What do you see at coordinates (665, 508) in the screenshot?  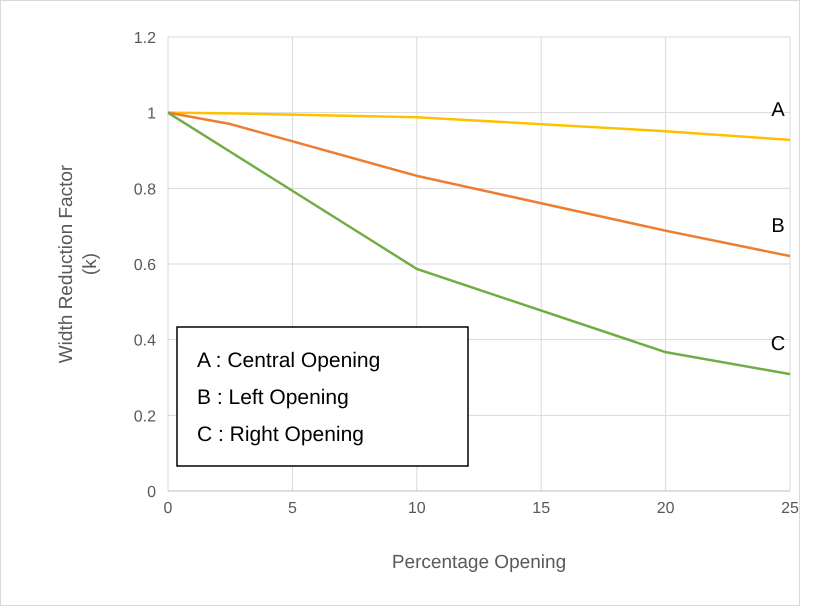 I see `x-tick-label: 20` at bounding box center [665, 508].